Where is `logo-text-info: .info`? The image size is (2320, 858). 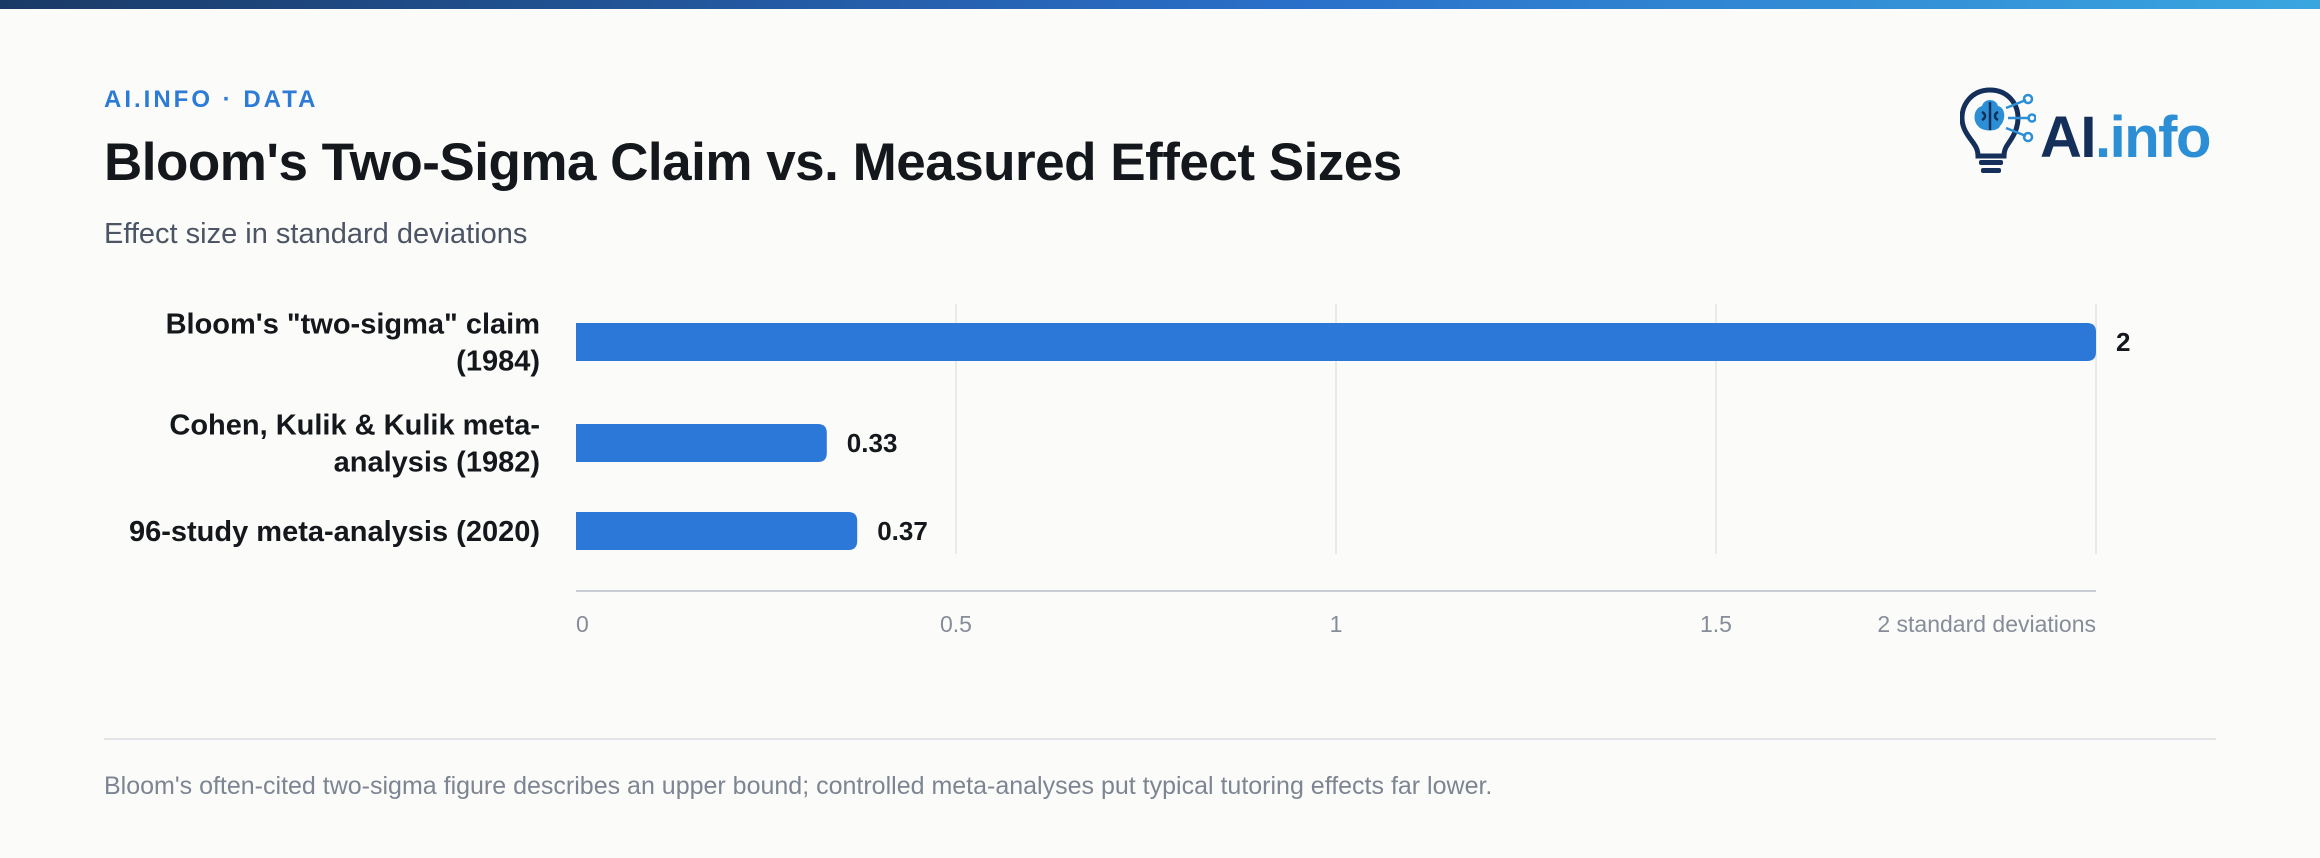 logo-text-info: .info is located at coordinates (2153, 137).